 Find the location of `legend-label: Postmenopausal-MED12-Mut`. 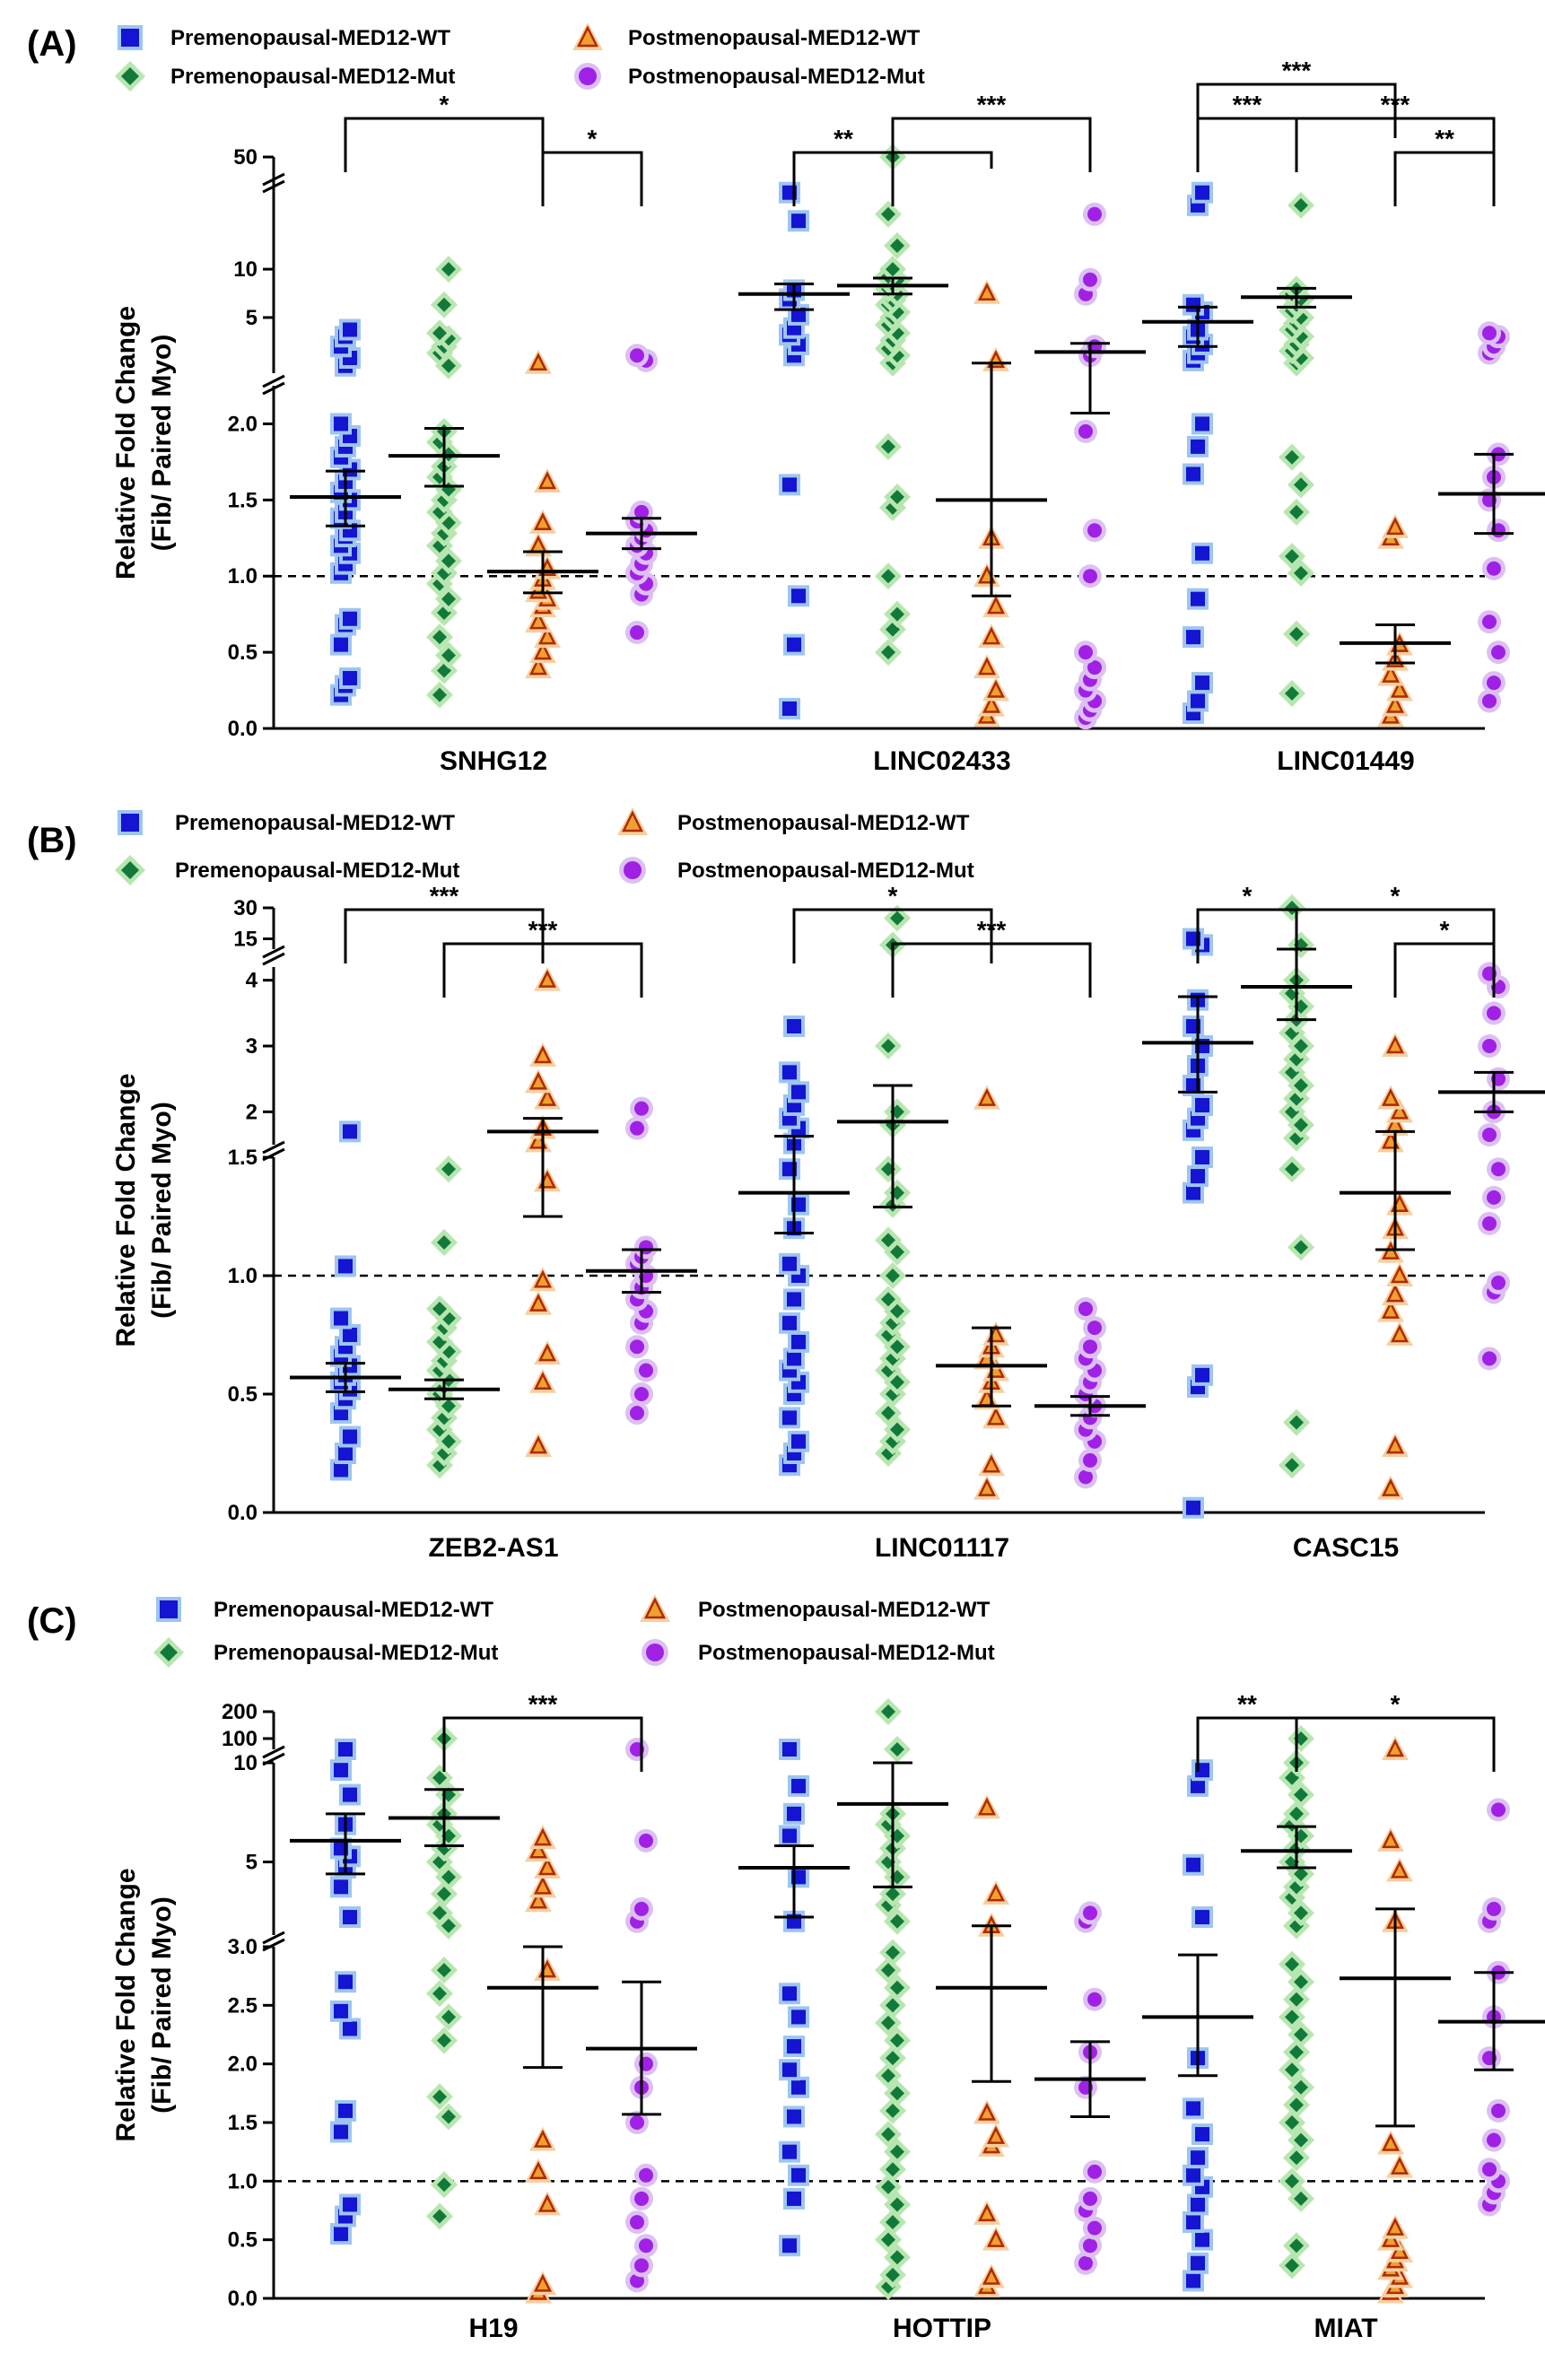

legend-label: Postmenopausal-MED12-Mut is located at coordinates (825, 871).